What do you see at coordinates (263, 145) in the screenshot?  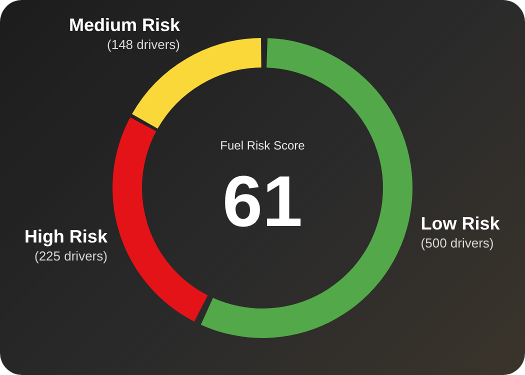 I see `text: Fuel Risk Score` at bounding box center [263, 145].